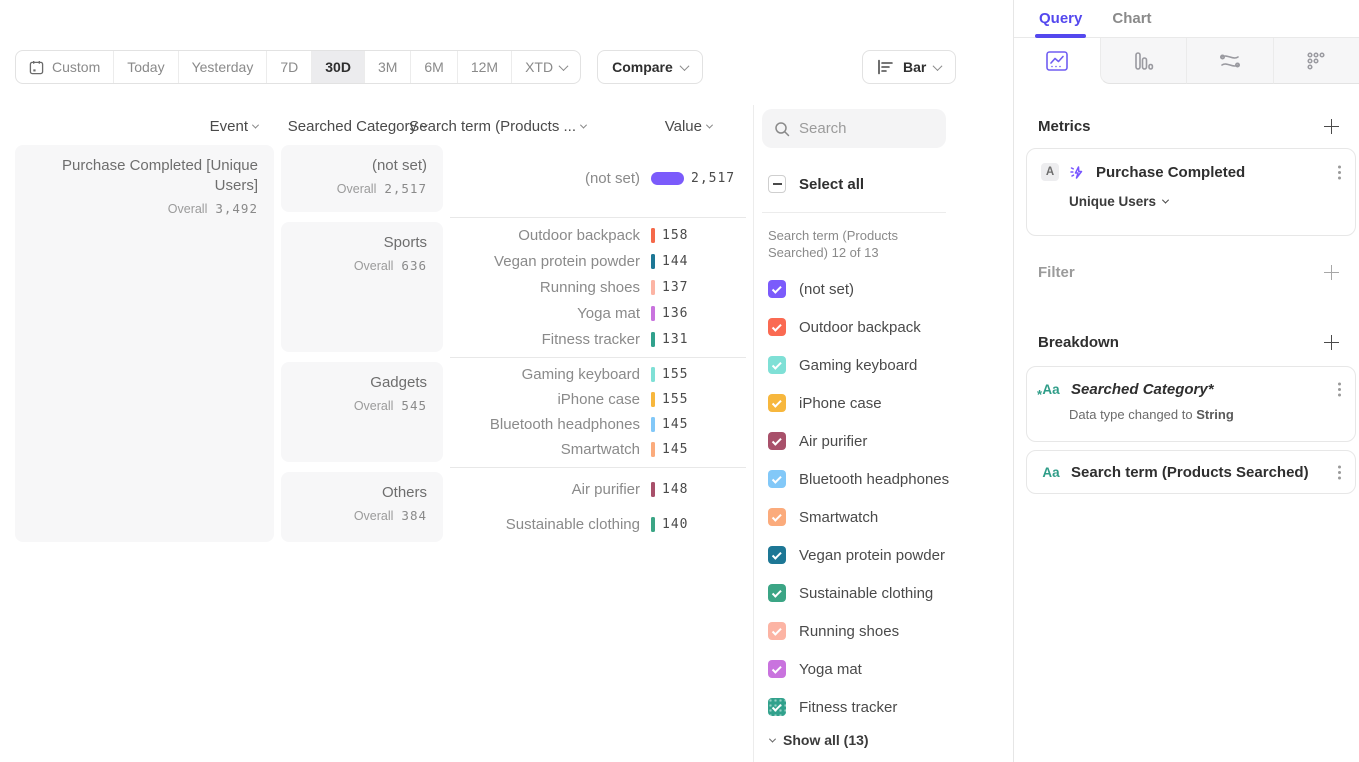 Image resolution: width=1359 pixels, height=762 pixels. Describe the element at coordinates (883, 365) in the screenshot. I see `legend-item: Gaming keyboard` at that location.